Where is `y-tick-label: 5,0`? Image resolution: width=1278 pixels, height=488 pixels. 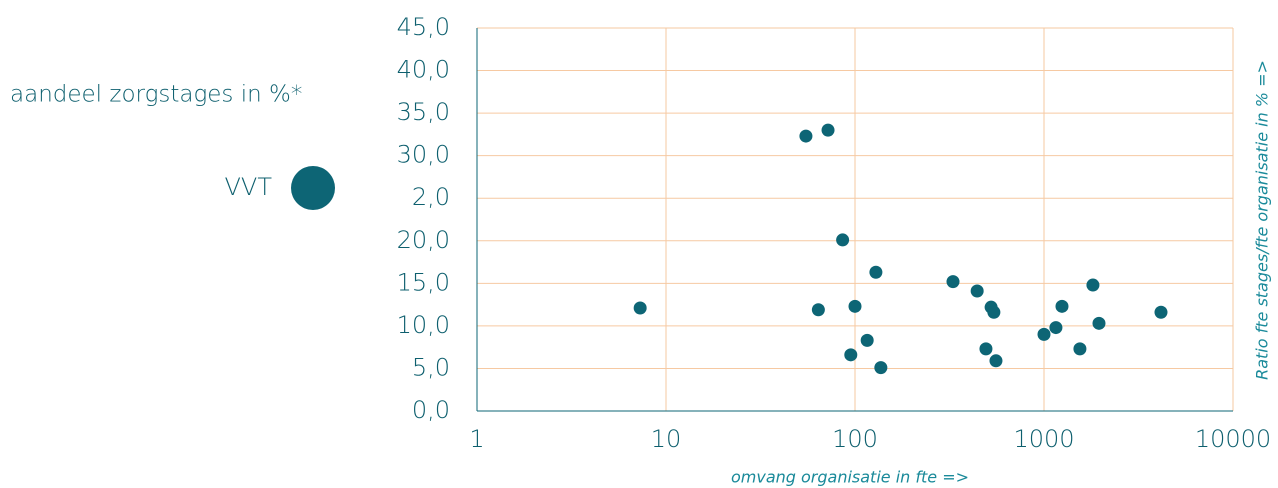
y-tick-label: 5,0 is located at coordinates (431, 367).